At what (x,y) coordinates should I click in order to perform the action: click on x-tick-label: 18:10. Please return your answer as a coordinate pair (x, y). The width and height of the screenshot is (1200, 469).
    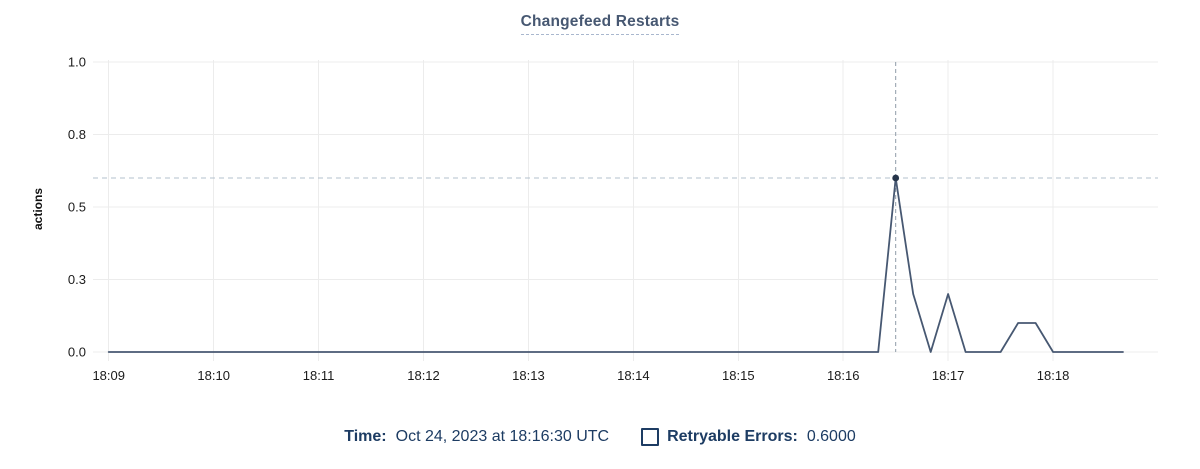
    Looking at the image, I should click on (213, 375).